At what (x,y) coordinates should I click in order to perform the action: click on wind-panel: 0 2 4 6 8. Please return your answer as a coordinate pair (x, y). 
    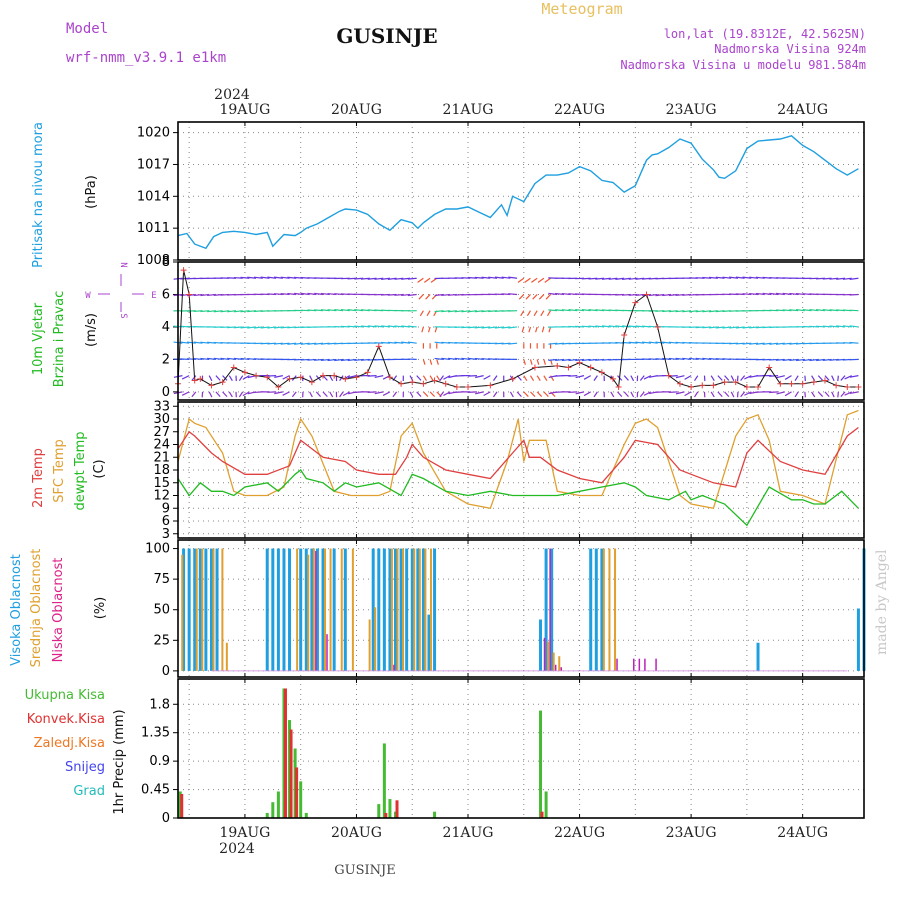
    Looking at the image, I should click on (513, 328).